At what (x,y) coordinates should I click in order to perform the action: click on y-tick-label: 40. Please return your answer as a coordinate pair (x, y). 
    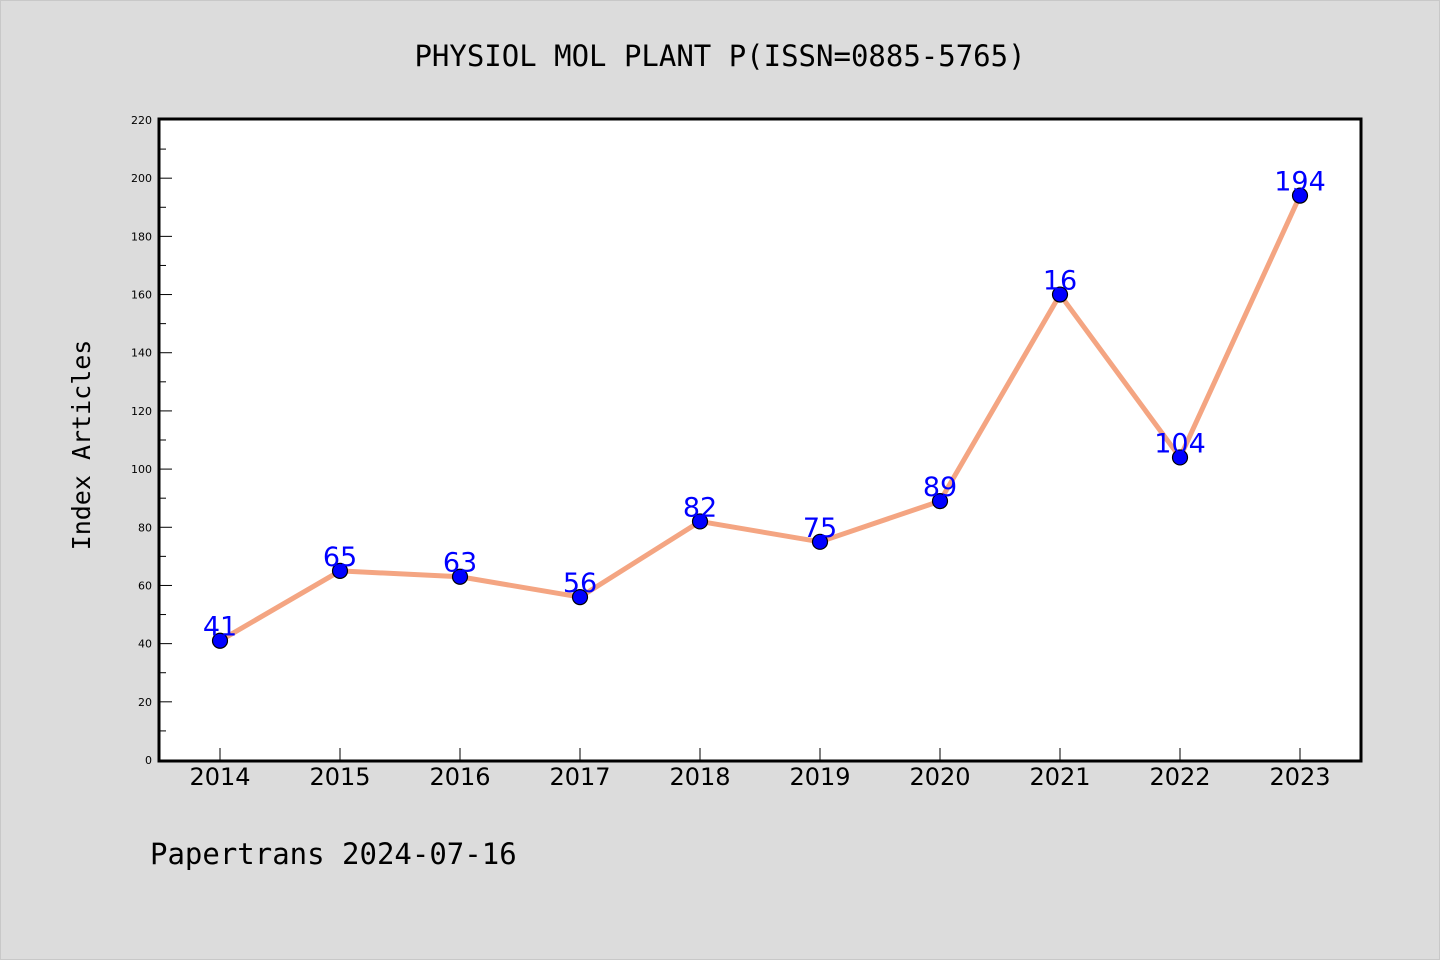
    Looking at the image, I should click on (145, 644).